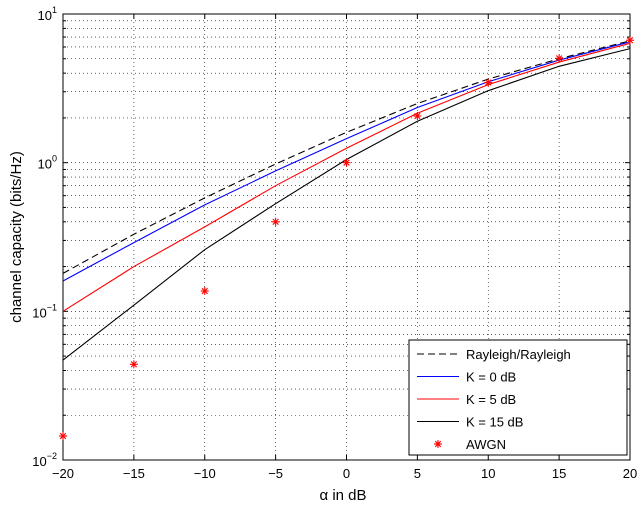 Image resolution: width=639 pixels, height=508 pixels. Describe the element at coordinates (342, 495) in the screenshot. I see `x-axis-label: α in dB` at that location.